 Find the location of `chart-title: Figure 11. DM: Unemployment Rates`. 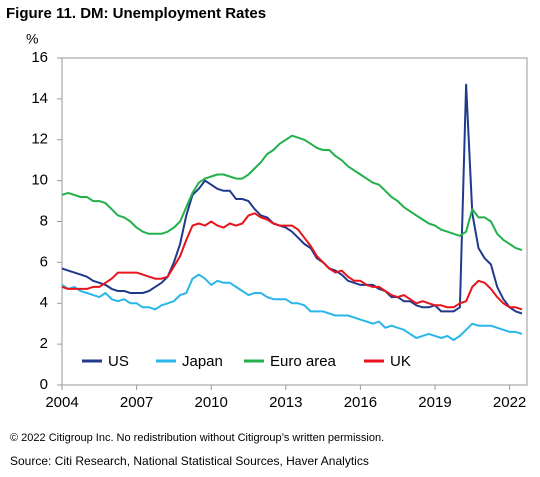

chart-title: Figure 11. DM: Unemployment Rates is located at coordinates (136, 13).